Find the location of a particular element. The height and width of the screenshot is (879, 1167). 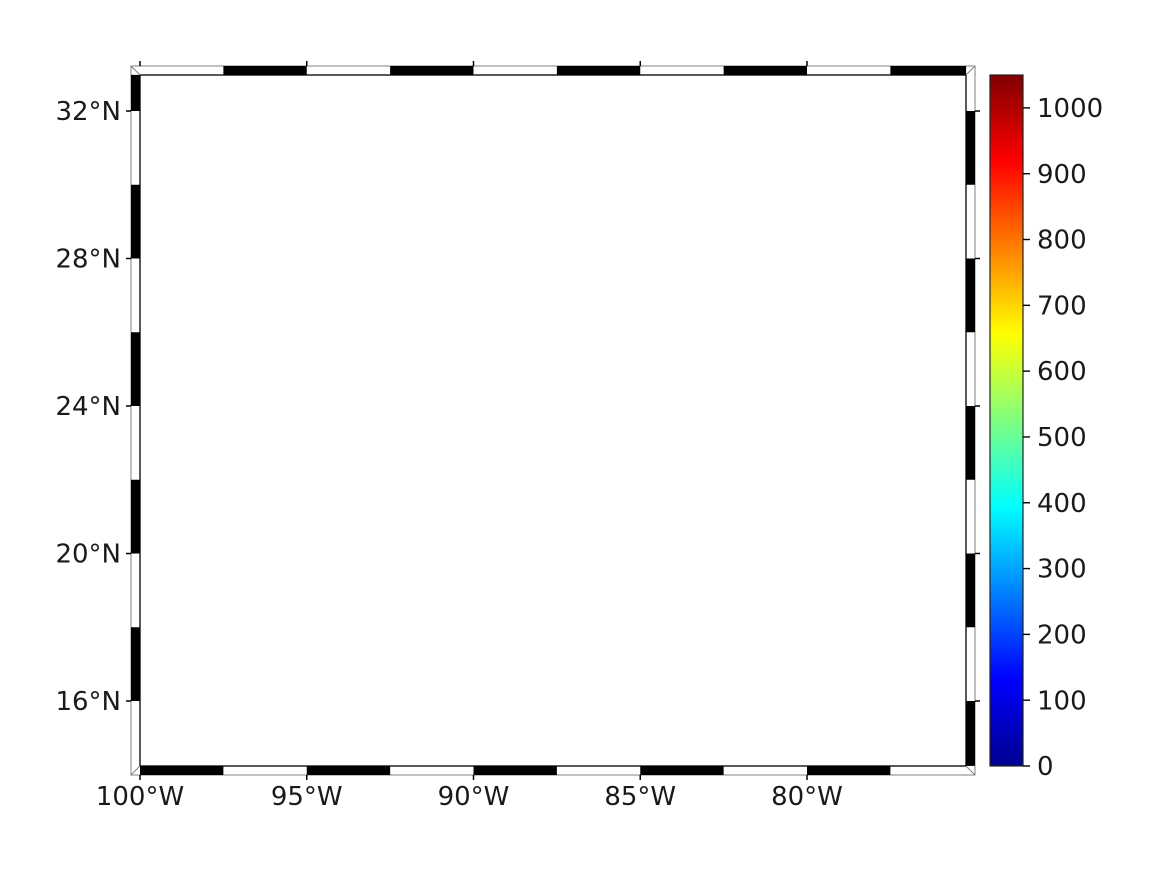

x-tick-label: 90°W is located at coordinates (474, 797).